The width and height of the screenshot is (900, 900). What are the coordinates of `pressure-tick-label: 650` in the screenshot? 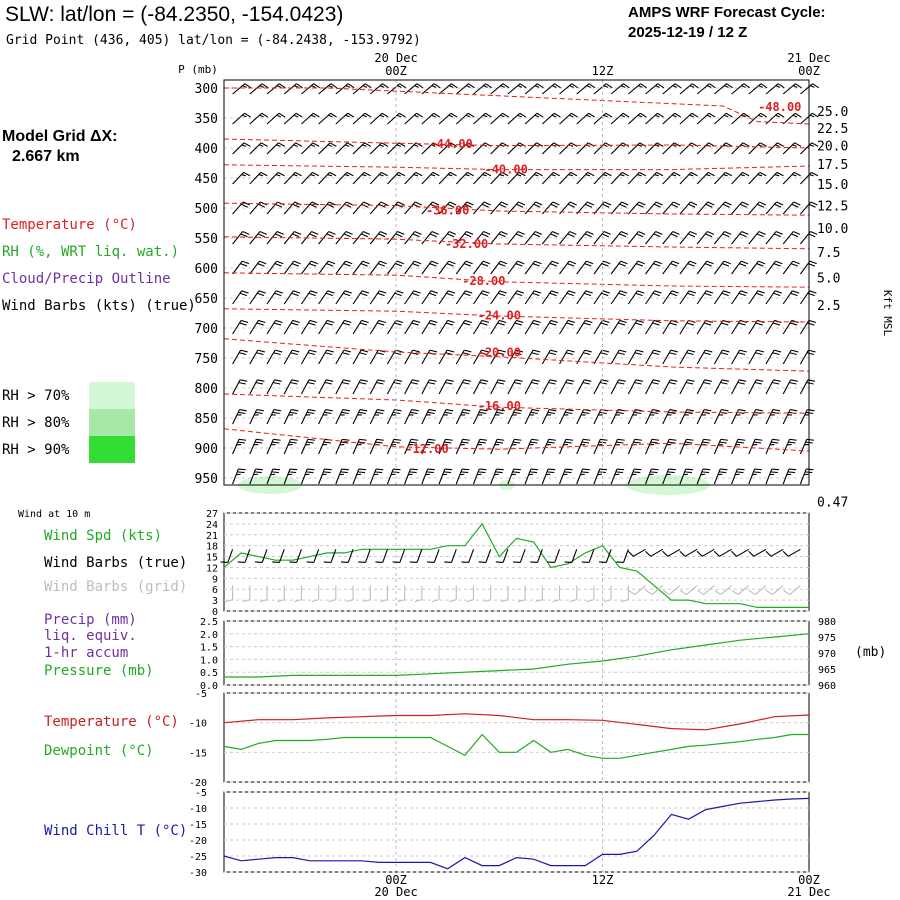 It's located at (206, 299).